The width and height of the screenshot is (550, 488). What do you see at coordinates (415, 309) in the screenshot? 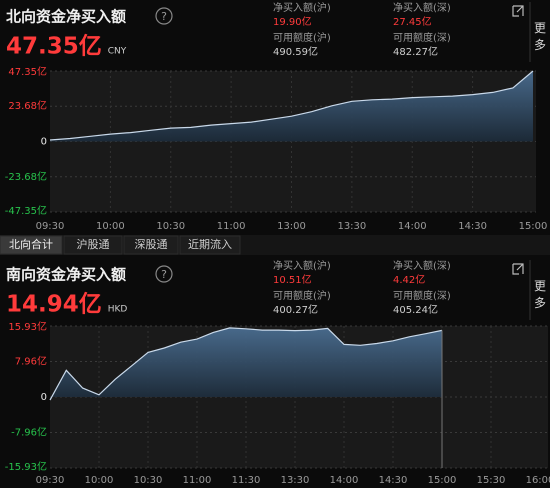
I see `stat-value: 405.24亿` at bounding box center [415, 309].